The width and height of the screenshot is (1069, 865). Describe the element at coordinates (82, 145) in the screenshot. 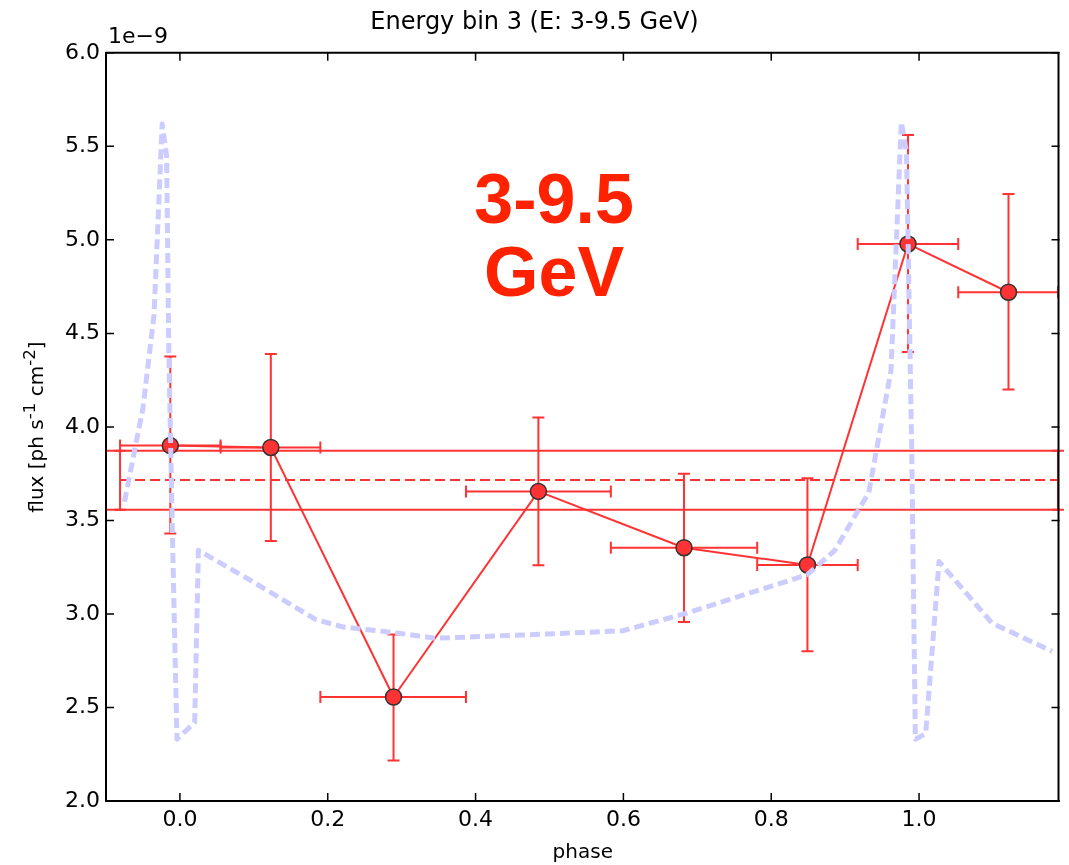

I see `y-tick-label: 5.5` at that location.